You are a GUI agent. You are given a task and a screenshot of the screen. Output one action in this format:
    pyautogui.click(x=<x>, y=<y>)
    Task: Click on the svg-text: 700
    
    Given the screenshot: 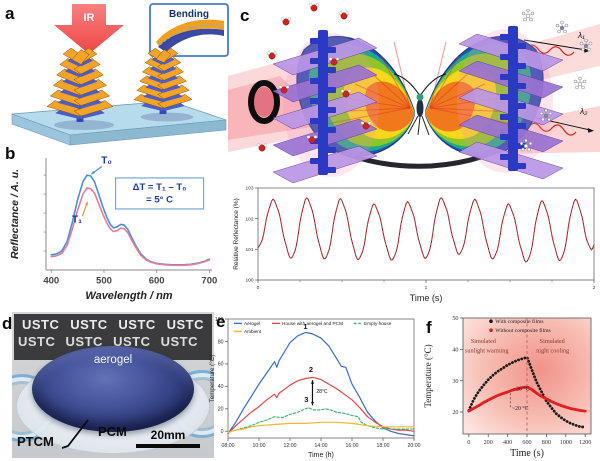 What is the action you would take?
    pyautogui.click(x=209, y=281)
    